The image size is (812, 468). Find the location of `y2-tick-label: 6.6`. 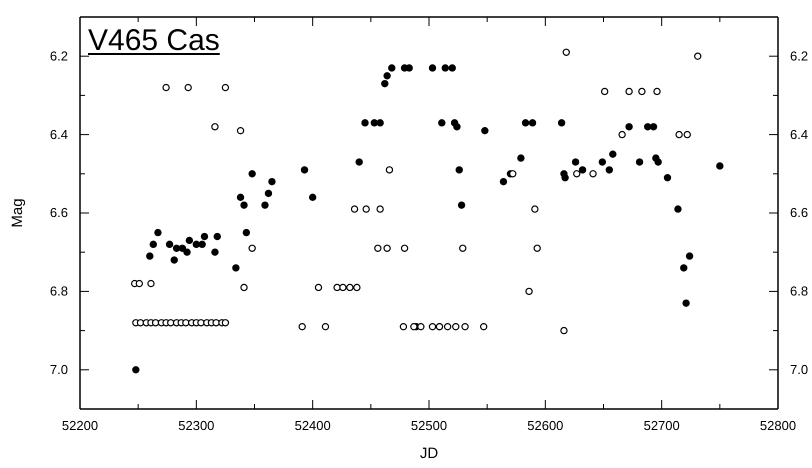

y2-tick-label: 6.6 is located at coordinates (799, 212).